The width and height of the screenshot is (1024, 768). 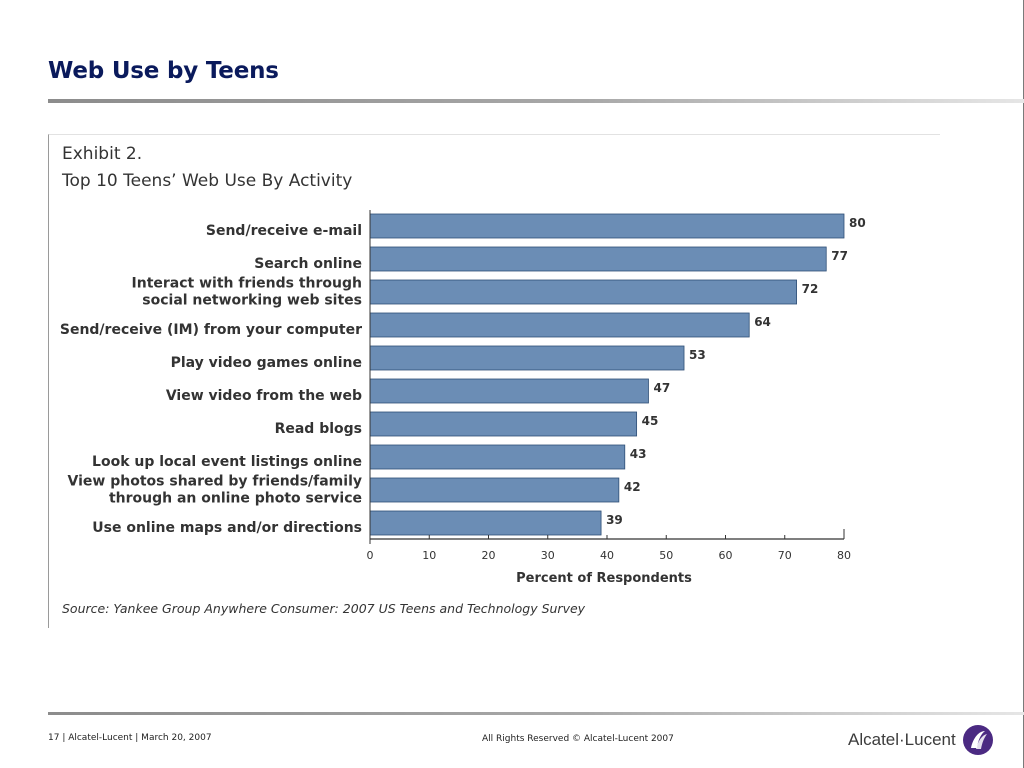 What do you see at coordinates (762, 322) in the screenshot?
I see `bar-value-label: 64` at bounding box center [762, 322].